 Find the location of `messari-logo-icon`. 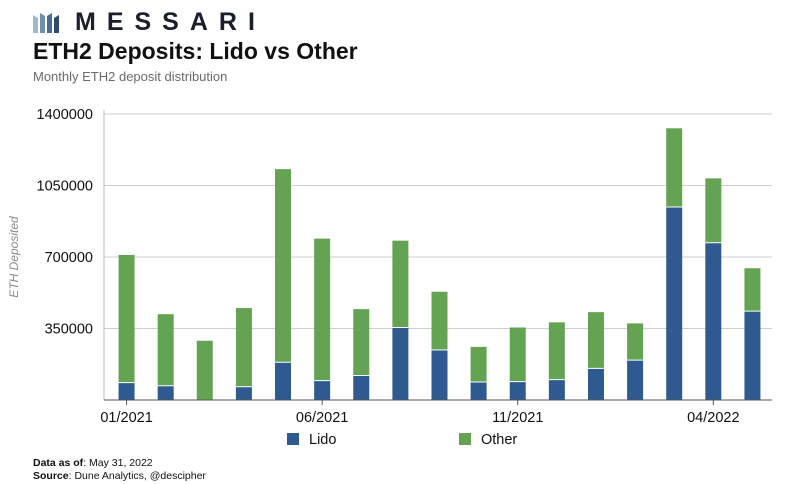

messari-logo-icon is located at coordinates (46, 23).